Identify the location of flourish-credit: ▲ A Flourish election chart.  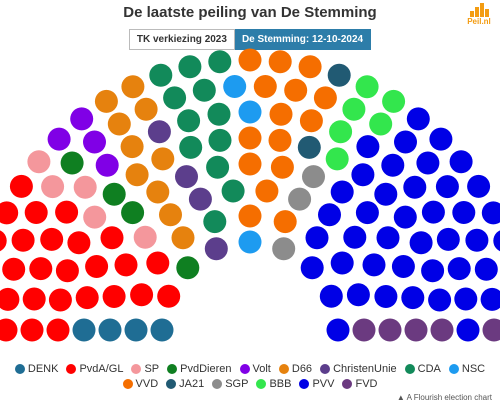
(444, 397).